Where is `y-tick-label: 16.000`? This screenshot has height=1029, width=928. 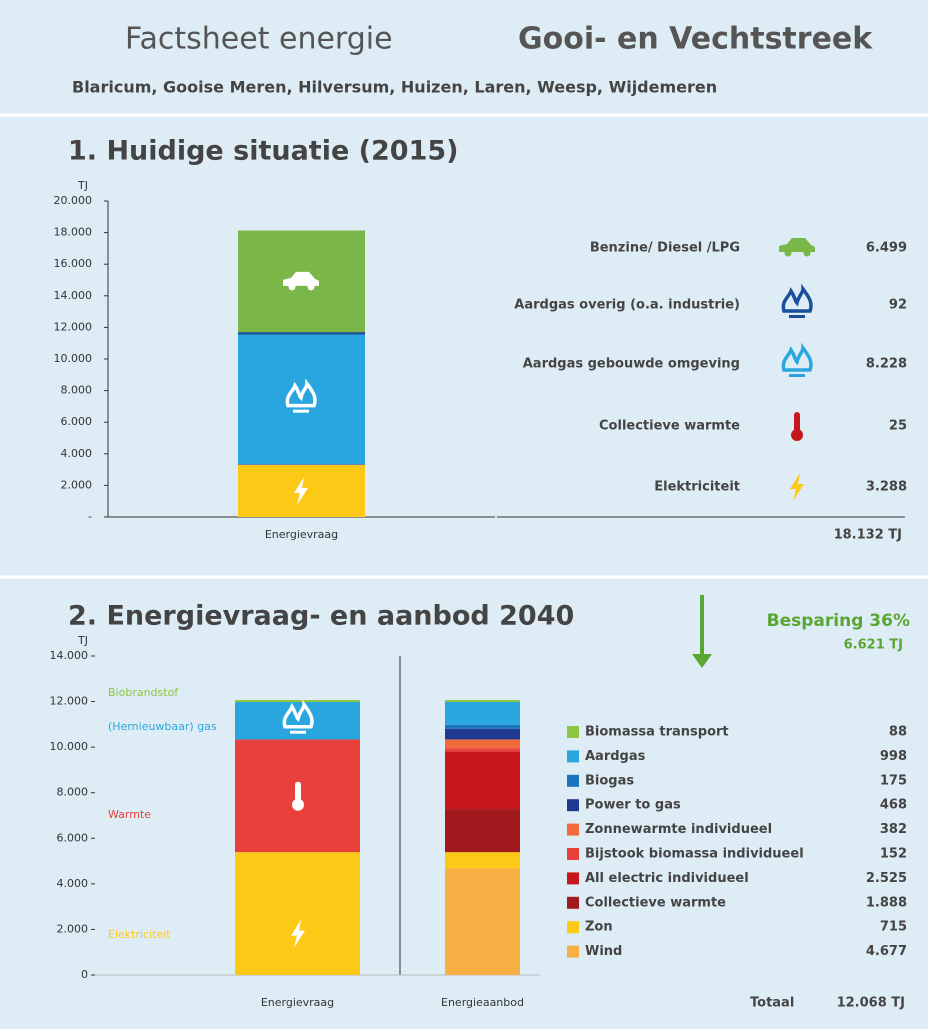 y-tick-label: 16.000 is located at coordinates (73, 263).